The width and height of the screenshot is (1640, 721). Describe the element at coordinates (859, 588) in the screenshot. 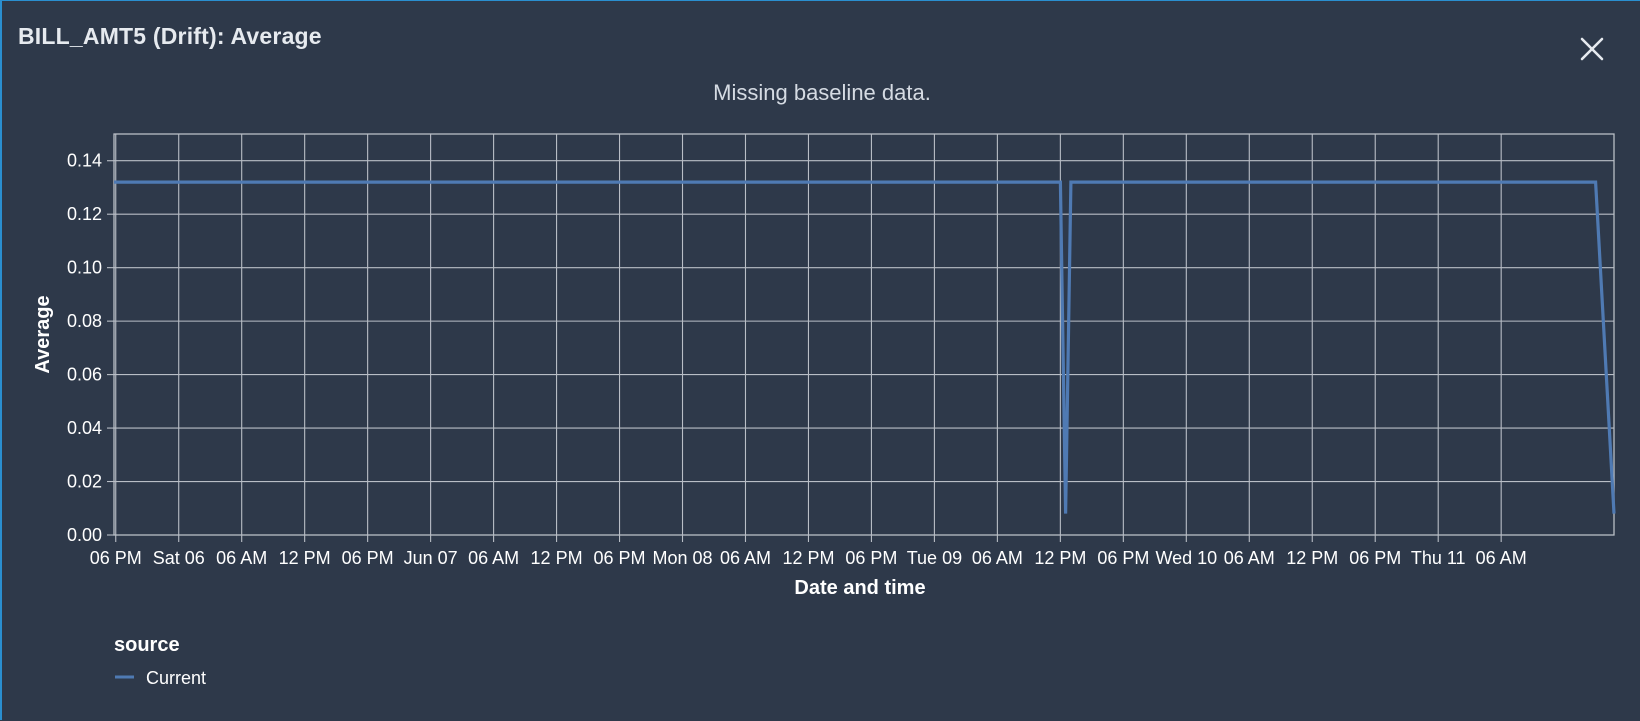

I see `x-axis-title: Date and time` at that location.